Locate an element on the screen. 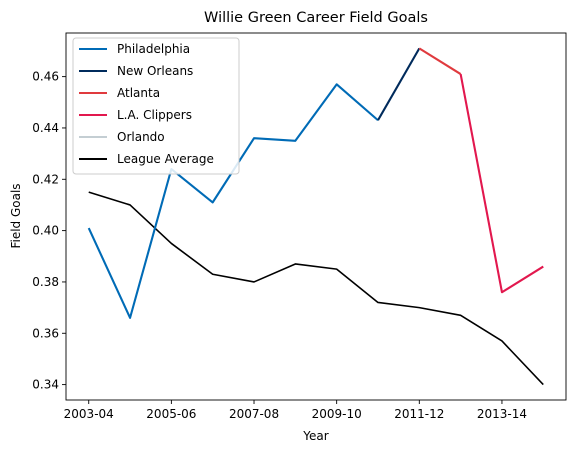  legend-label-l-a-clippers: L.A. Clippers is located at coordinates (154, 115).